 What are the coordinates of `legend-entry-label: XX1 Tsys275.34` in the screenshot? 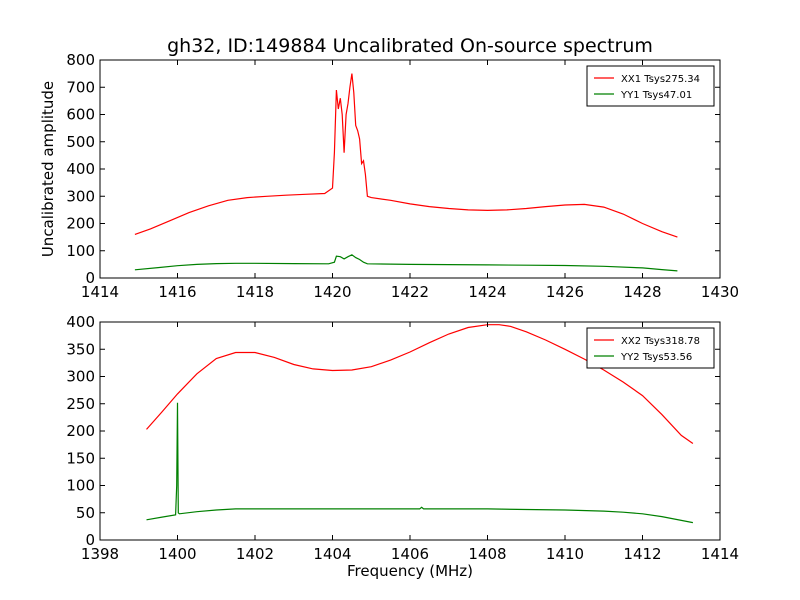 It's located at (660, 79).